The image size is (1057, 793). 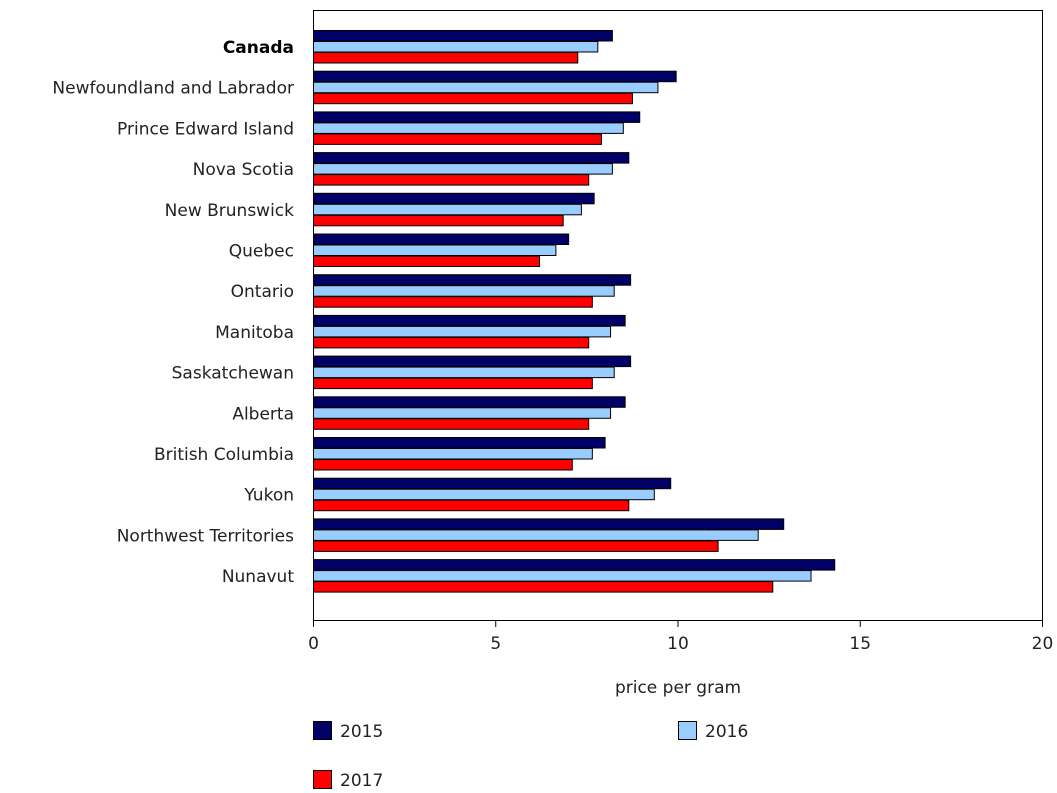 What do you see at coordinates (313, 644) in the screenshot?
I see `x-tick-label: 0` at bounding box center [313, 644].